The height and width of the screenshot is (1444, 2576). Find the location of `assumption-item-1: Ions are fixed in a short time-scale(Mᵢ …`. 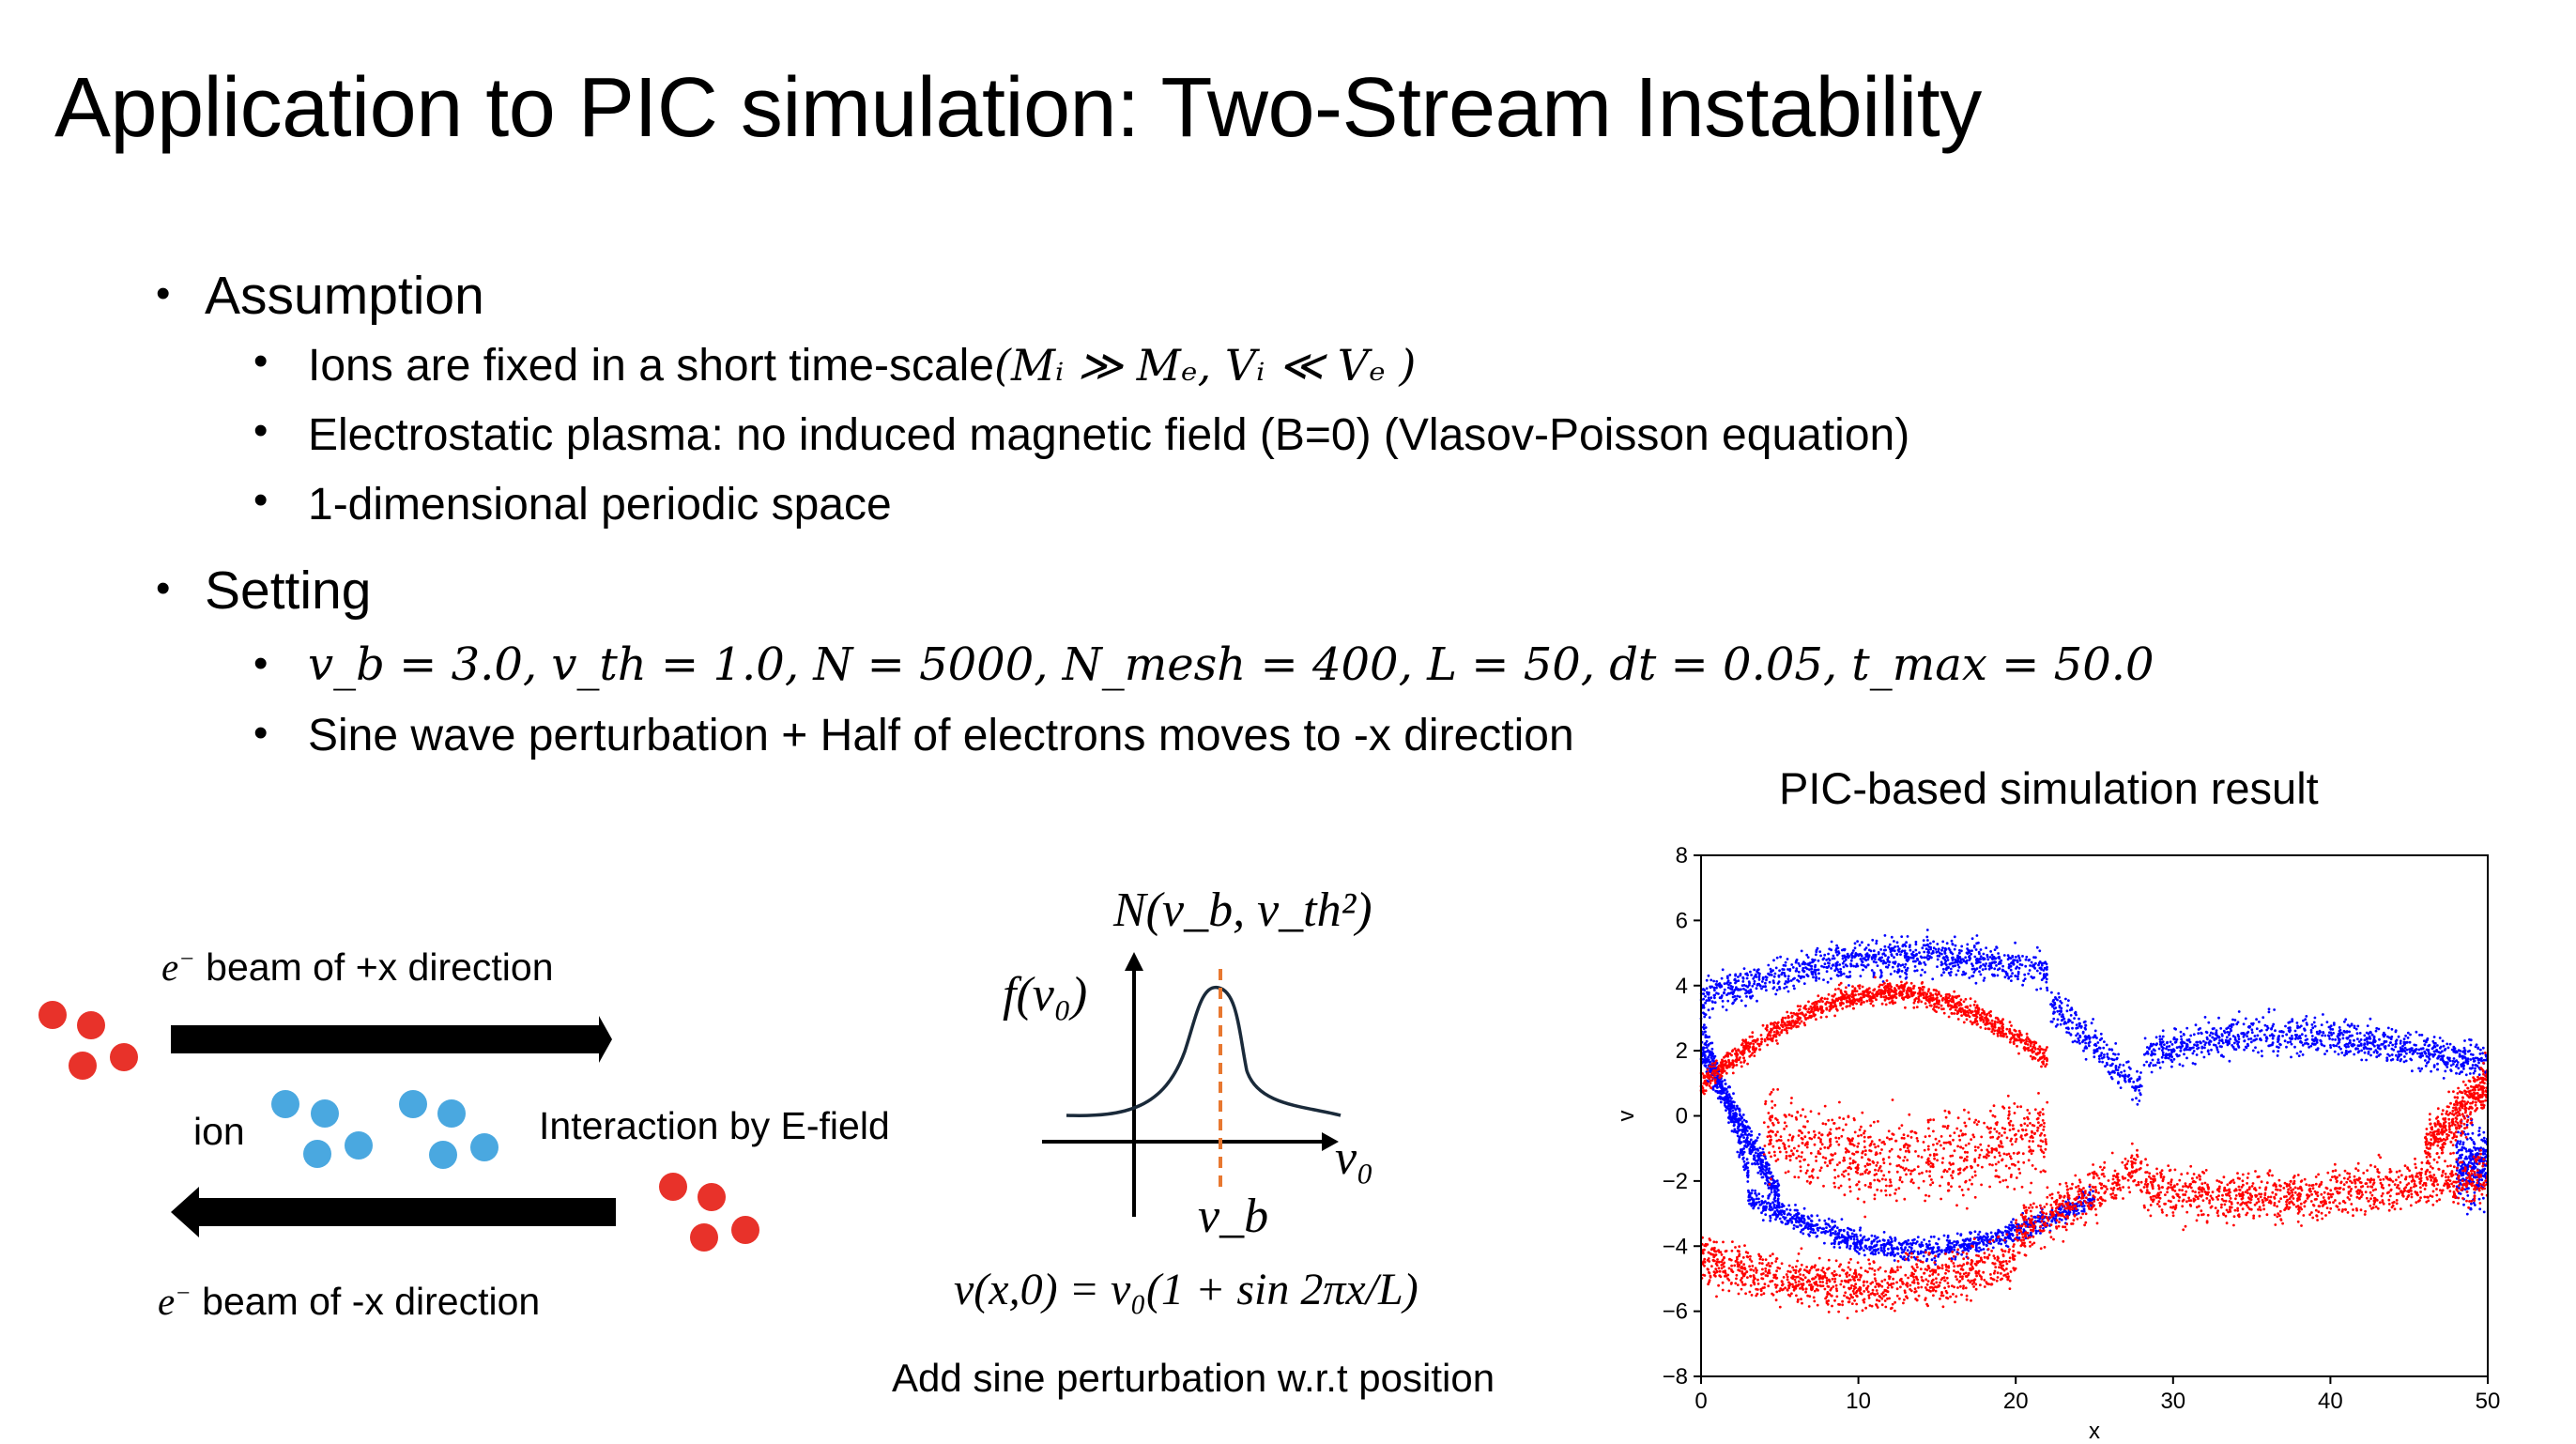

assumption-item-1: Ions are fixed in a short time-scale(Mᵢ … is located at coordinates (863, 365).